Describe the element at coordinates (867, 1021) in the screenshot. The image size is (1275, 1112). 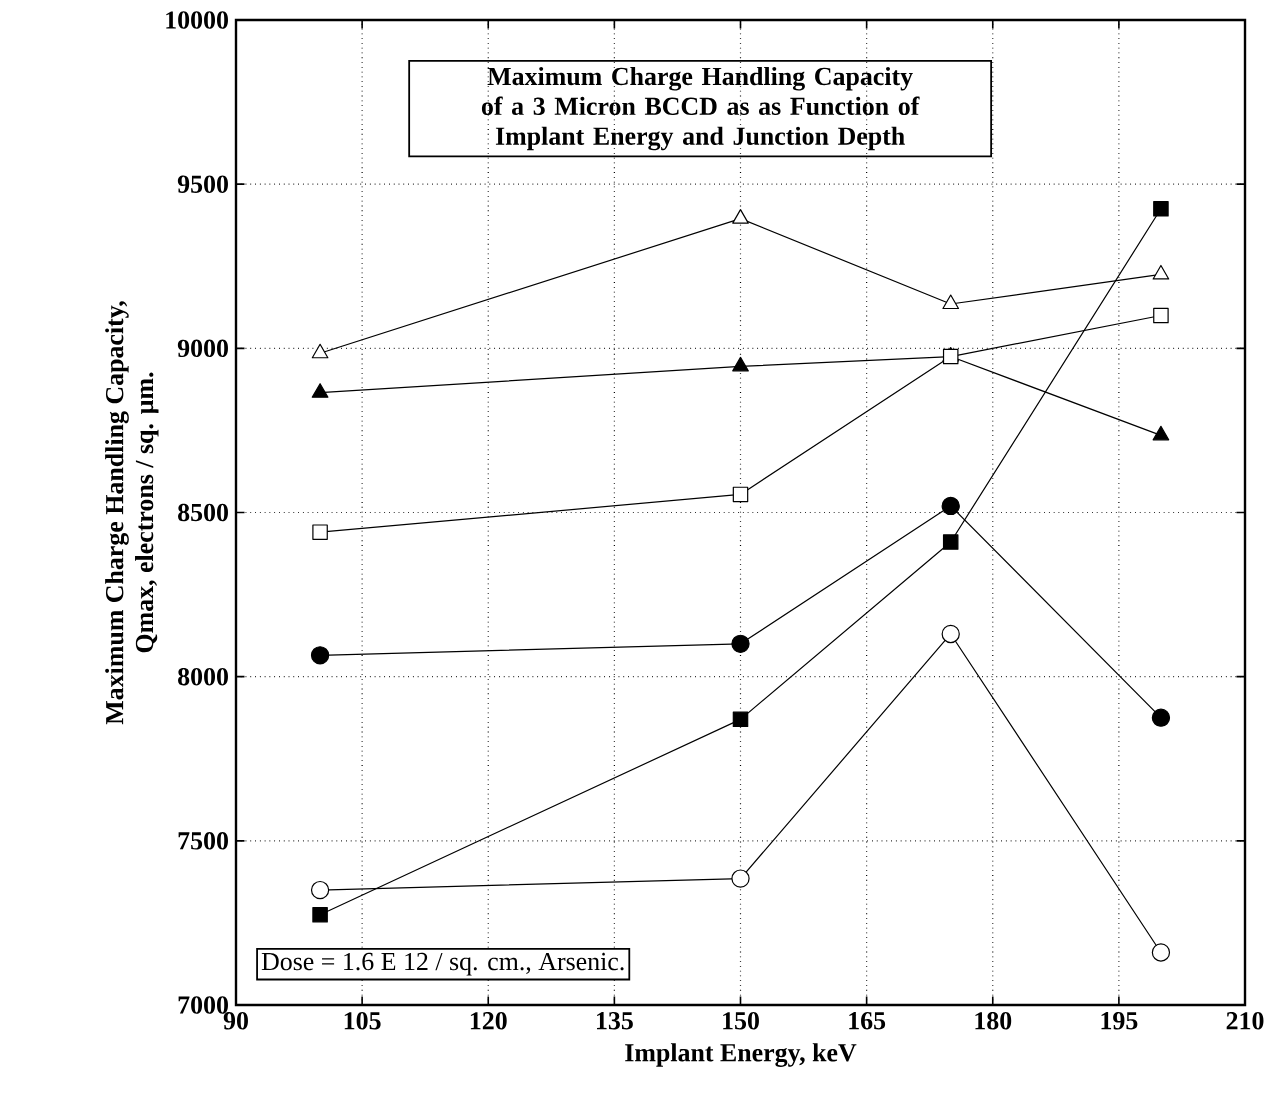
I see `x-tick-label: 165` at that location.